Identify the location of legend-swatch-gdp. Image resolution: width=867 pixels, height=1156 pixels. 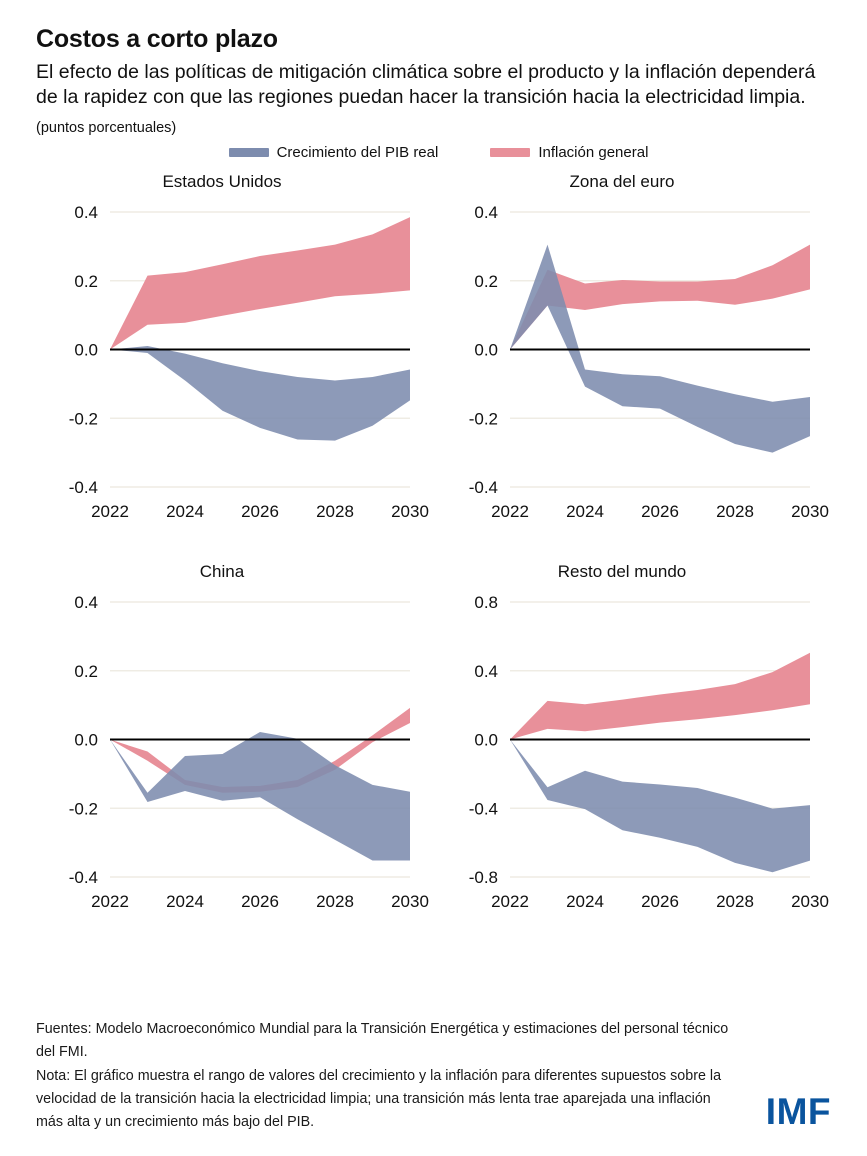
(248, 153).